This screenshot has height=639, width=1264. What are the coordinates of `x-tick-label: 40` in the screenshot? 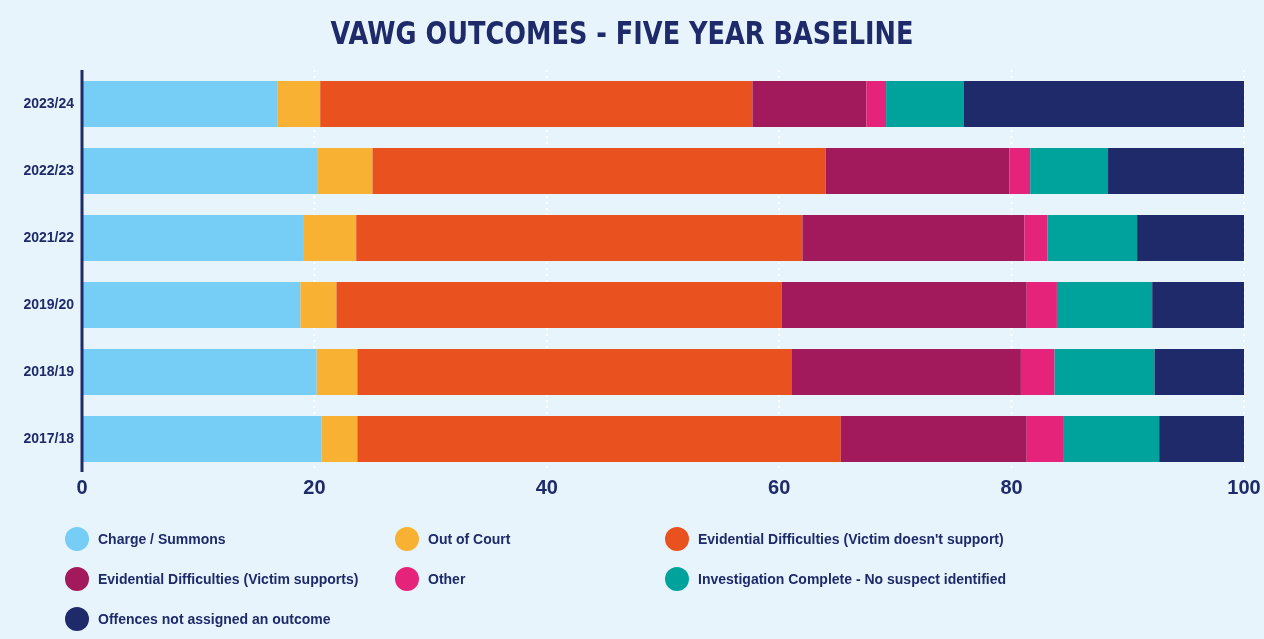 It's located at (546, 487).